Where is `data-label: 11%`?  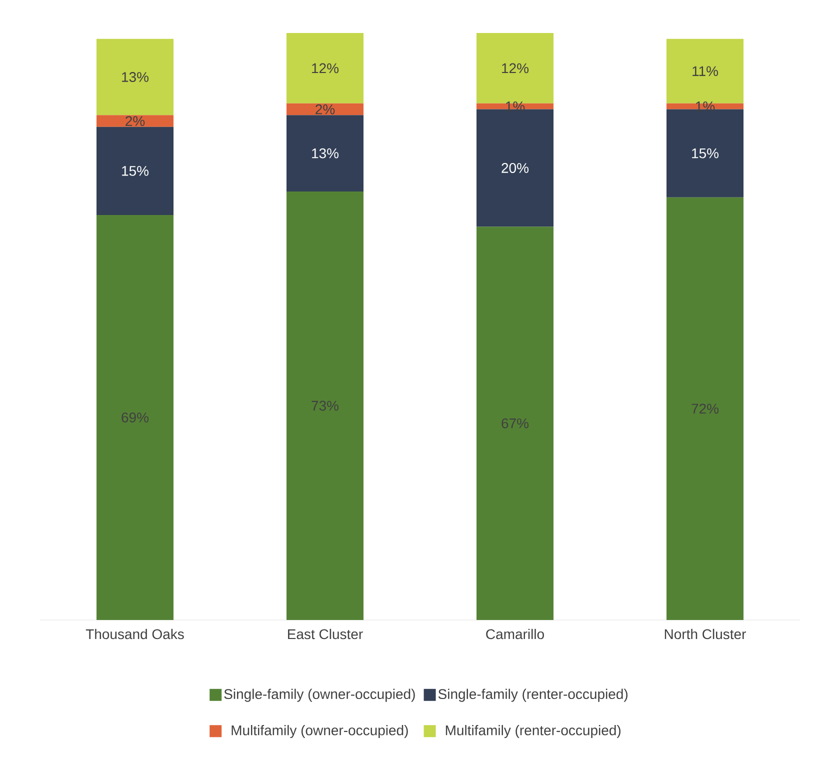
data-label: 11% is located at coordinates (705, 71).